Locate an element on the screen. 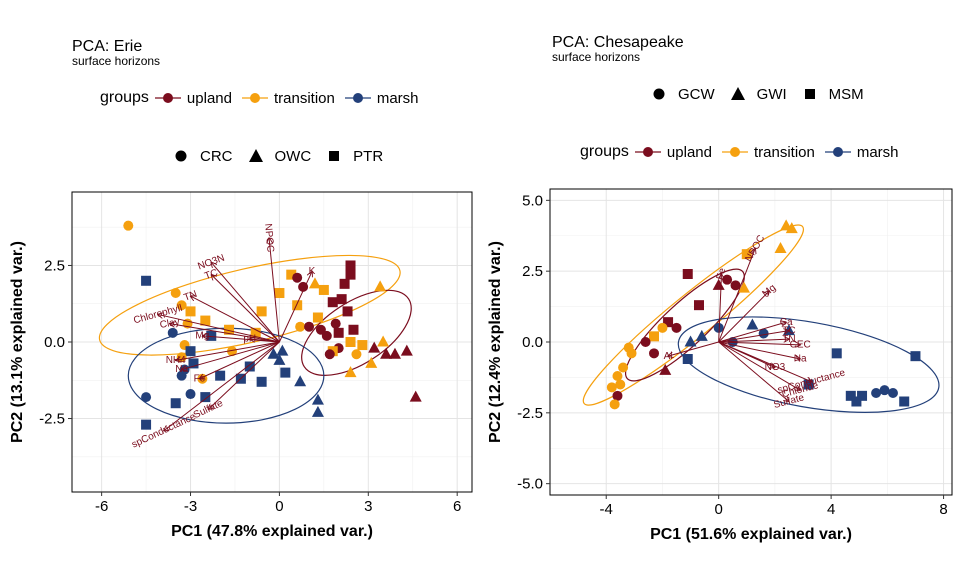 This screenshot has width=960, height=576. loading-label: Na is located at coordinates (800, 359).